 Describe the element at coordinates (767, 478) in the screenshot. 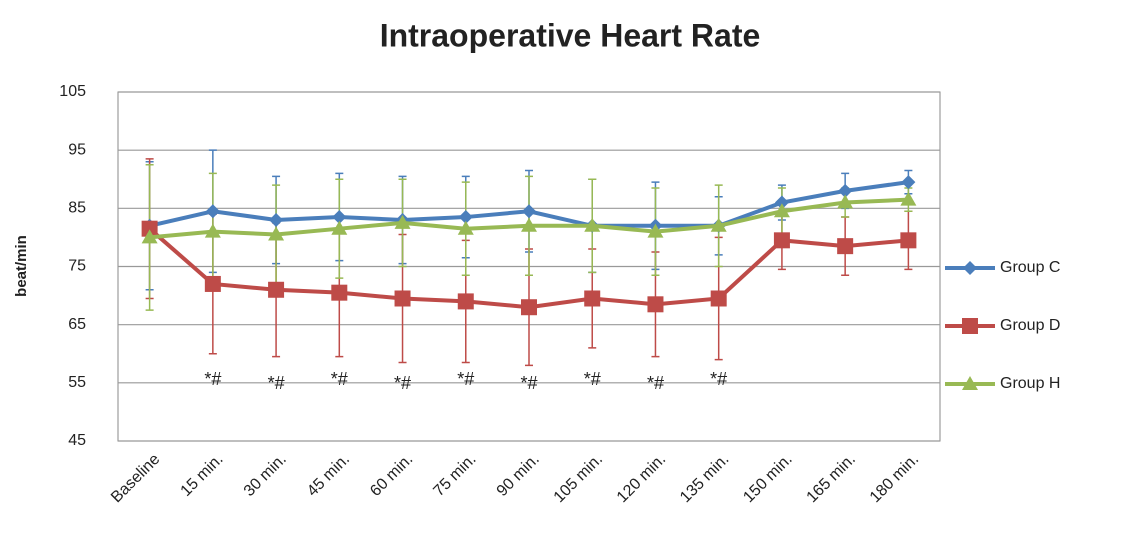

I see `x-tick-label: 150 min.` at that location.